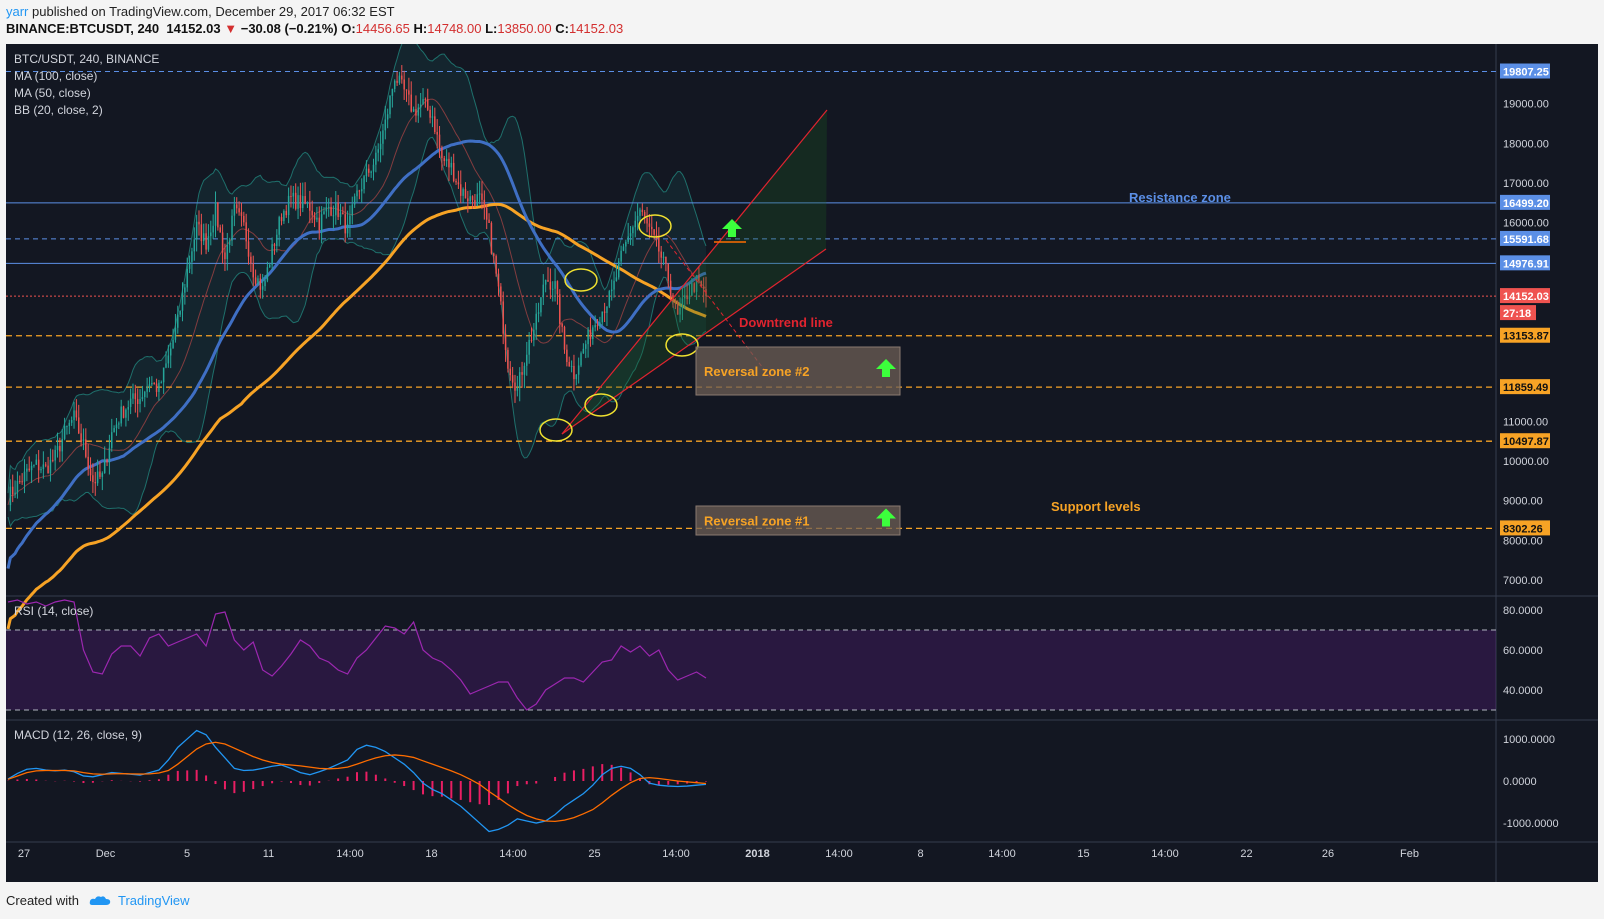 The height and width of the screenshot is (919, 1604). Describe the element at coordinates (42, 900) in the screenshot. I see `created-with-text: Created with` at that location.